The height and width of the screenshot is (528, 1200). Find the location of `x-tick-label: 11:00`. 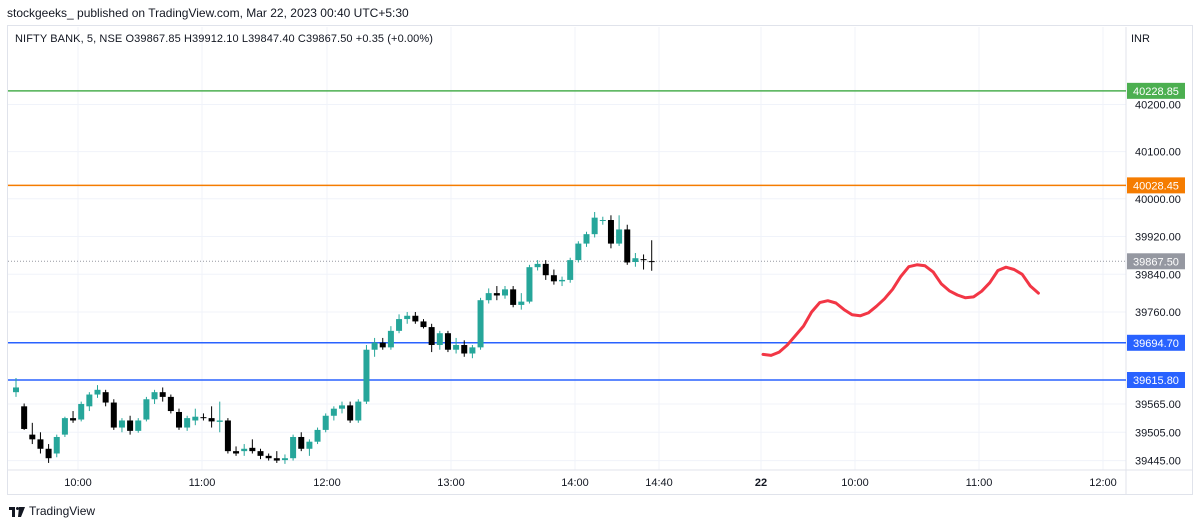

x-tick-label: 11:00 is located at coordinates (202, 483).